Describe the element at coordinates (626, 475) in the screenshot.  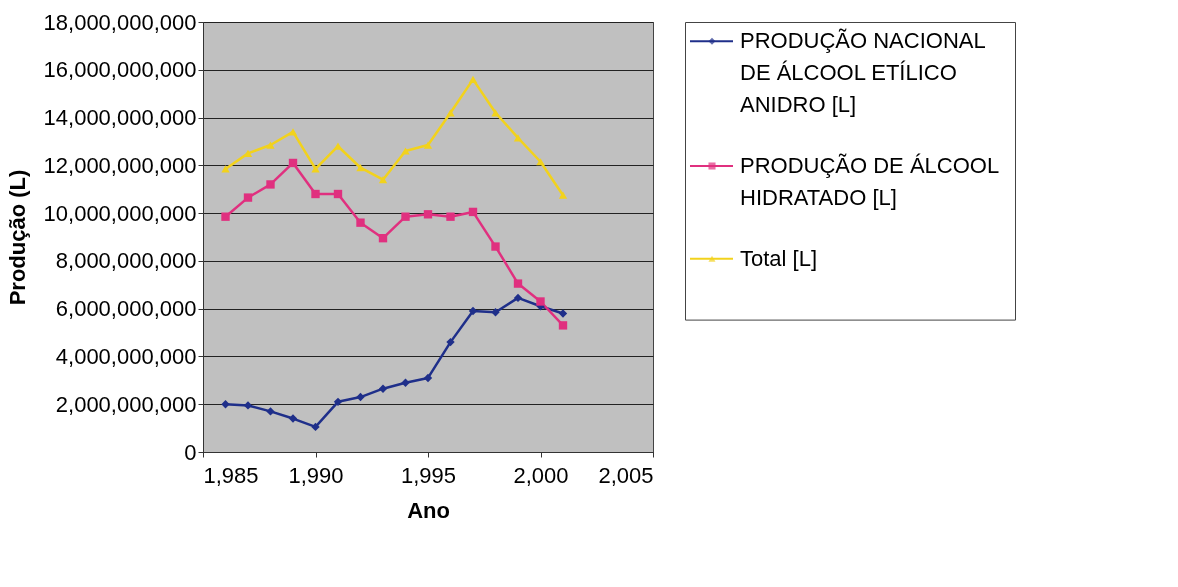
I see `x-tick-label: 2,005` at that location.